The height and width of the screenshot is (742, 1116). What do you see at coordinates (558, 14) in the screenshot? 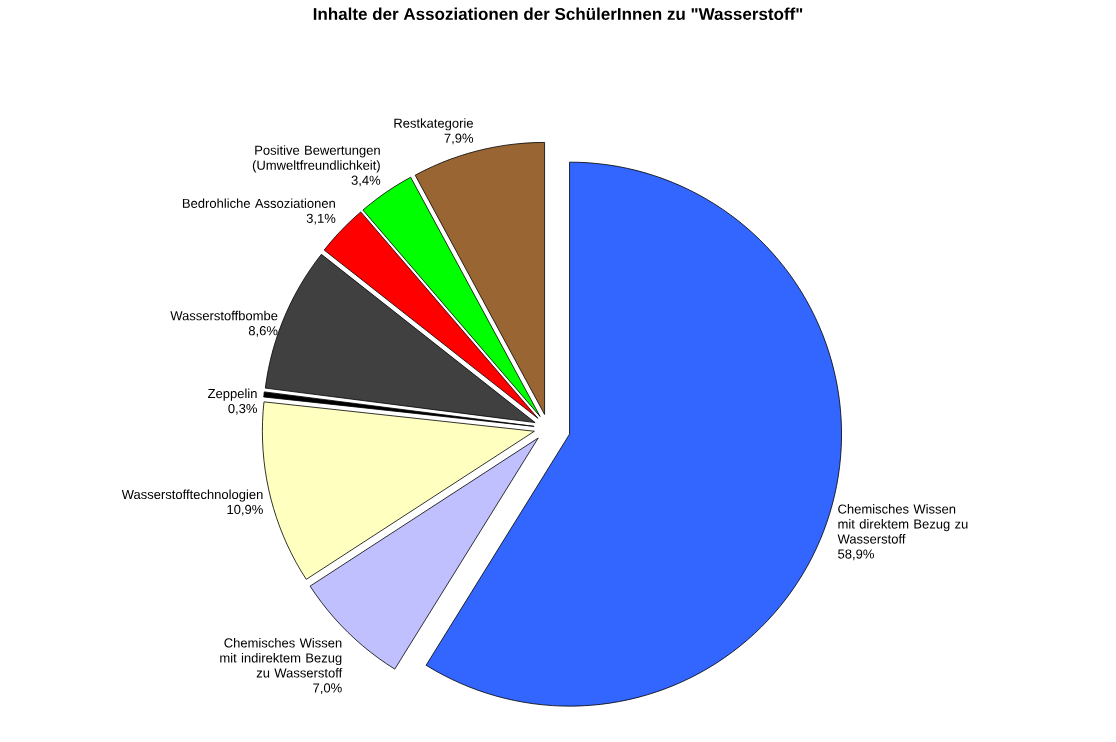
I see `chart-title: Inhalte der Assoziationen der SchülerInnen zu "Wasserstoff"` at bounding box center [558, 14].